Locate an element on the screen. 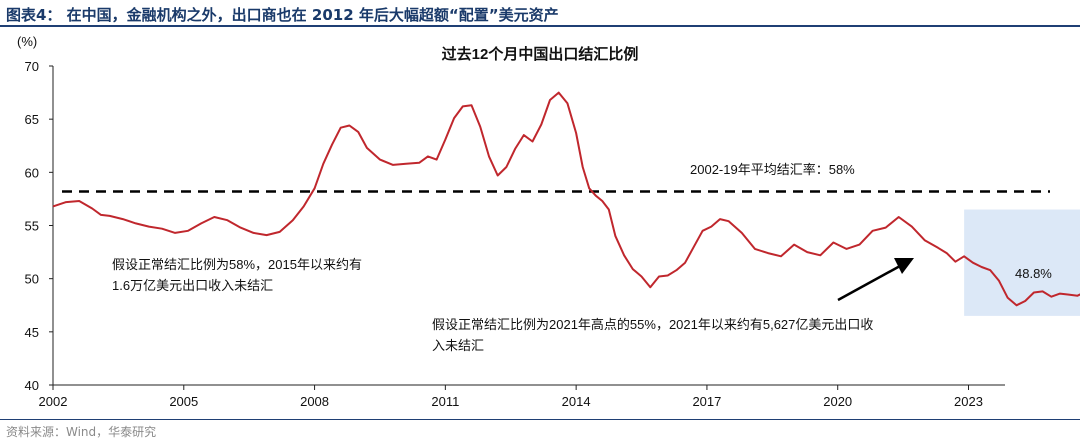 Image resolution: width=1080 pixels, height=444 pixels. y-tick-label: 60 is located at coordinates (32, 172).